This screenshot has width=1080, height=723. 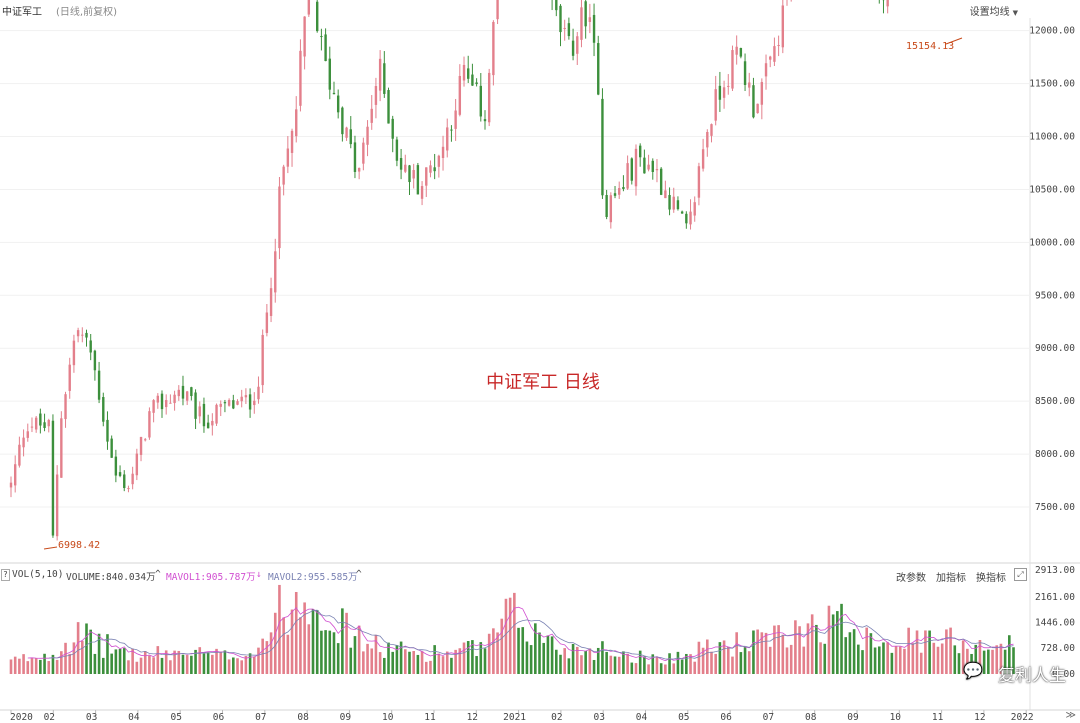 What do you see at coordinates (991, 578) in the screenshot?
I see `switch-indicator-button: 换指标` at bounding box center [991, 578].